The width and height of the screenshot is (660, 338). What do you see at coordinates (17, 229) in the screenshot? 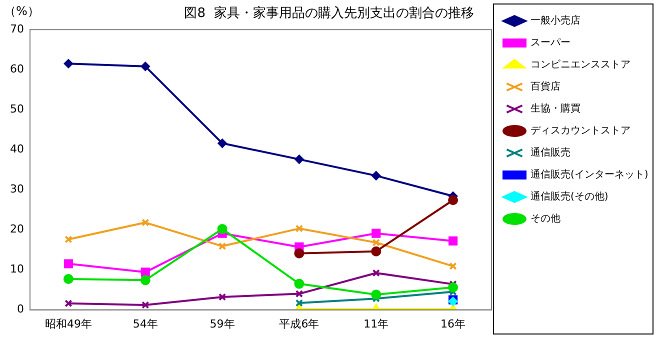
I see `y-tick-label: 20` at bounding box center [17, 229].